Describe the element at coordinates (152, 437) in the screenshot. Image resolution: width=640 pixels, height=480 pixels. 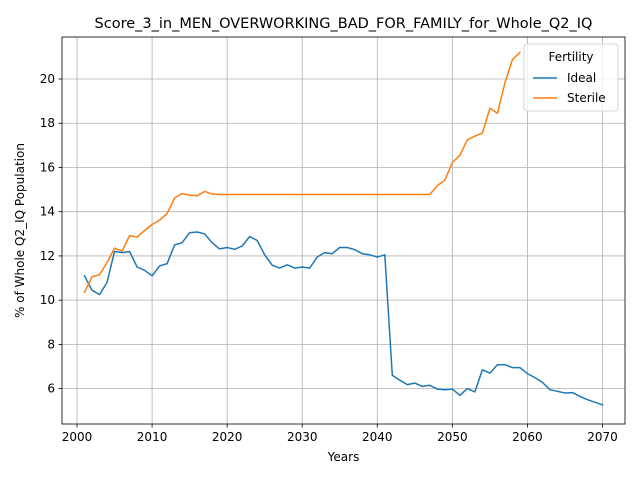
I see `x-tick-label: 2010` at that location.